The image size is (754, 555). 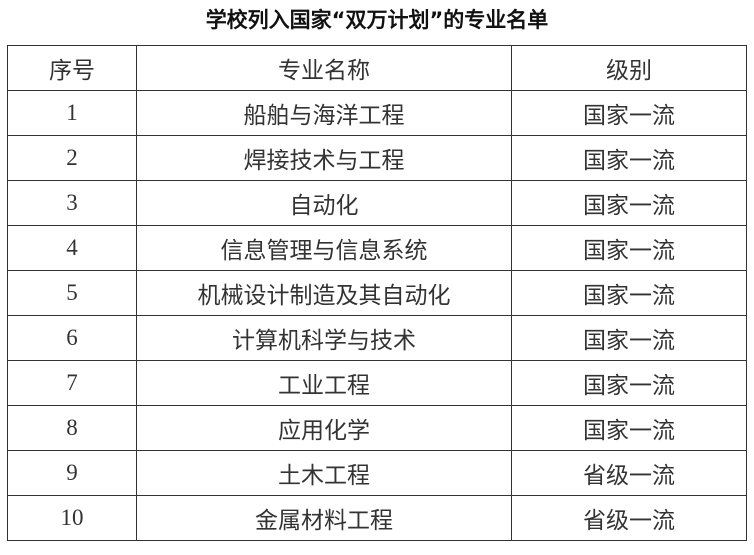 I want to click on major-name-cell: 信息管理与信息系统, so click(x=324, y=248).